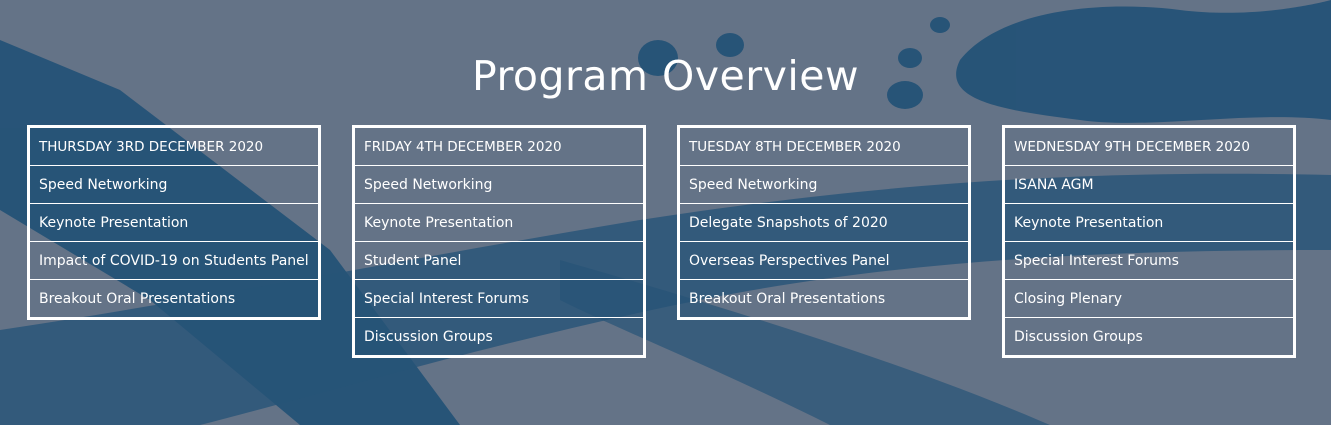 The height and width of the screenshot is (425, 1331). I want to click on session-item: Overseas Perspectives Panel, so click(824, 261).